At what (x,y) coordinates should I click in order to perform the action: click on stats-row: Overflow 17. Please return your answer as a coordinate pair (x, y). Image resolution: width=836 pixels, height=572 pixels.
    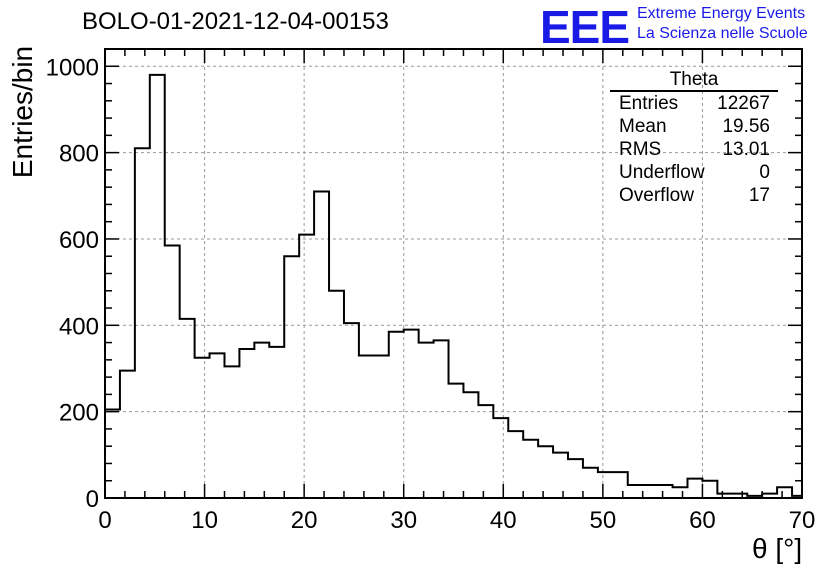
    Looking at the image, I should click on (694, 195).